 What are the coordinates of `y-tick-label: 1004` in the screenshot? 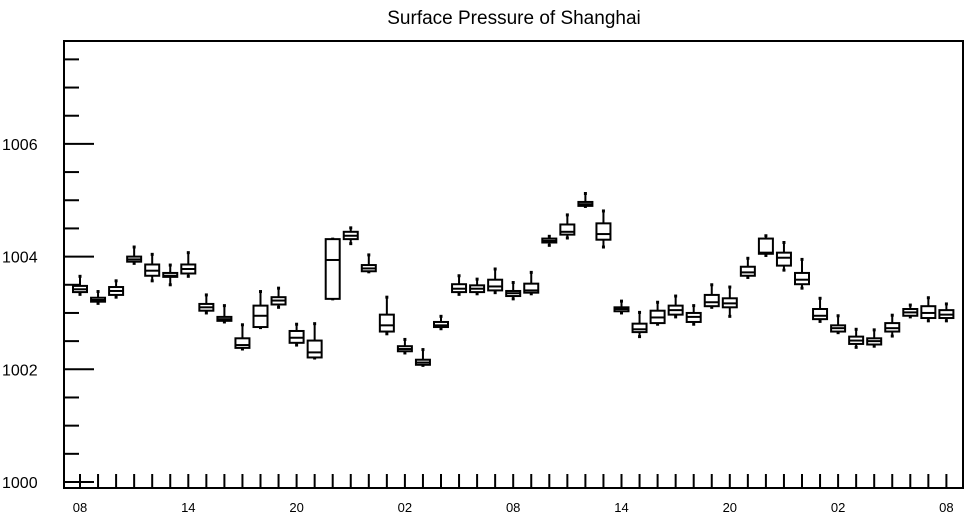 It's located at (20, 258).